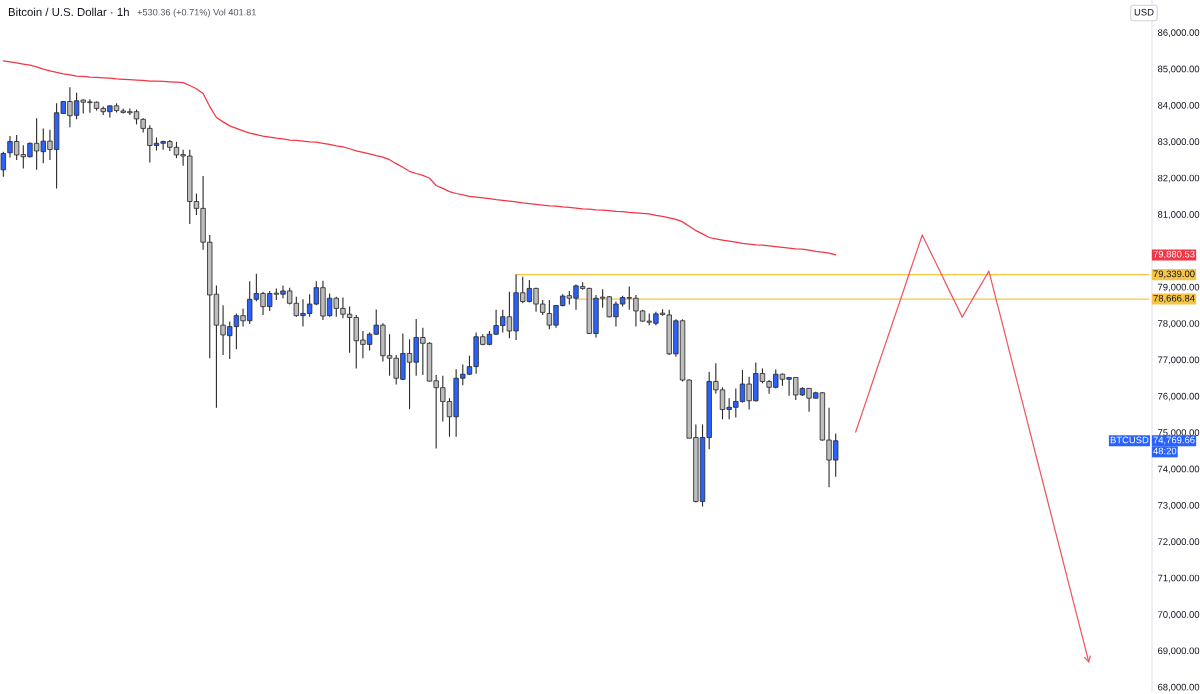 Image resolution: width=1200 pixels, height=694 pixels. I want to click on y-tick-label: 86,000.00, so click(1178, 33).